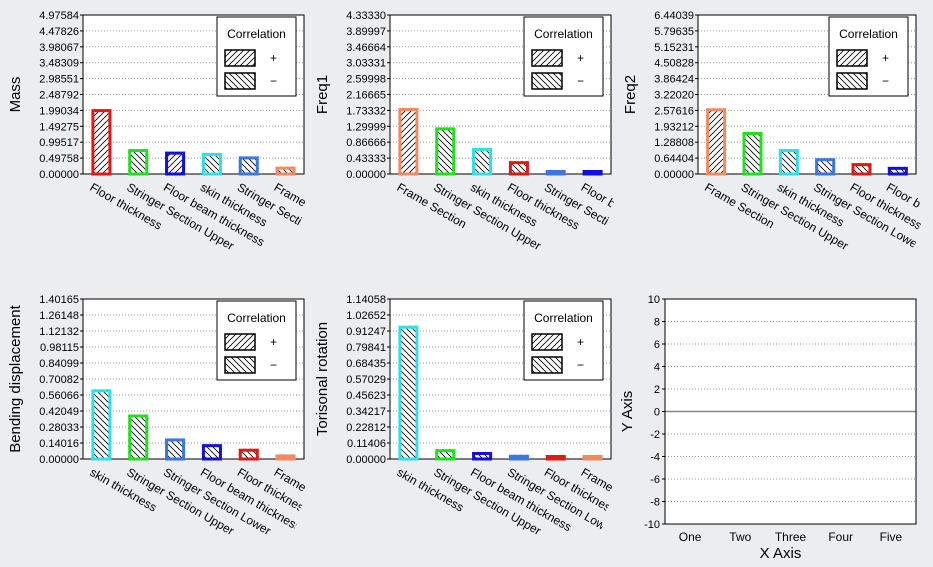  I want to click on y-tick-label: 10, so click(654, 300).